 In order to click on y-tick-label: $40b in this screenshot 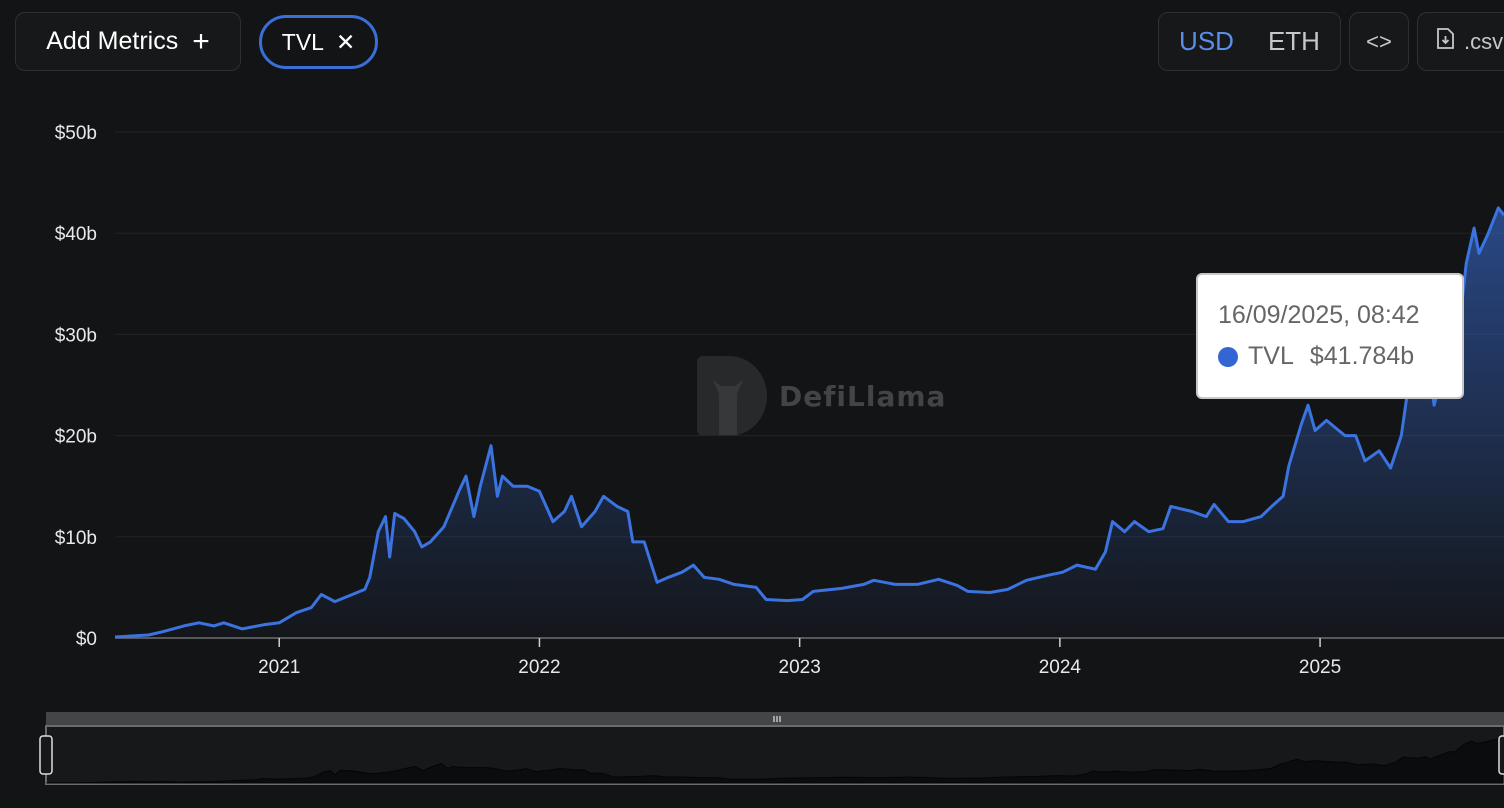, I will do `click(76, 234)`.